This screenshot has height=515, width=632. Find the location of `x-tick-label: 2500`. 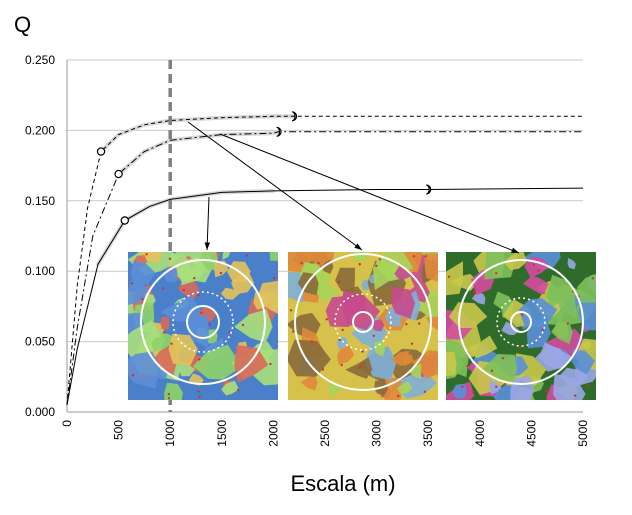

x-tick-label: 2500 is located at coordinates (325, 433).